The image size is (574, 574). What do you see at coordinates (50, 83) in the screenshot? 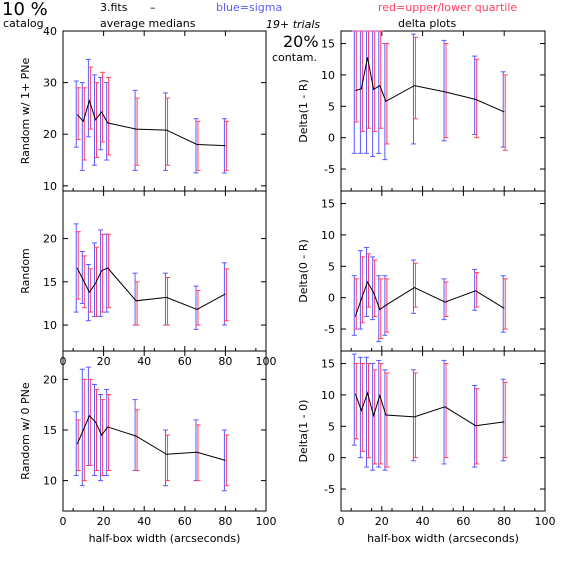
I see `y-tick-label: 30` at bounding box center [50, 83].